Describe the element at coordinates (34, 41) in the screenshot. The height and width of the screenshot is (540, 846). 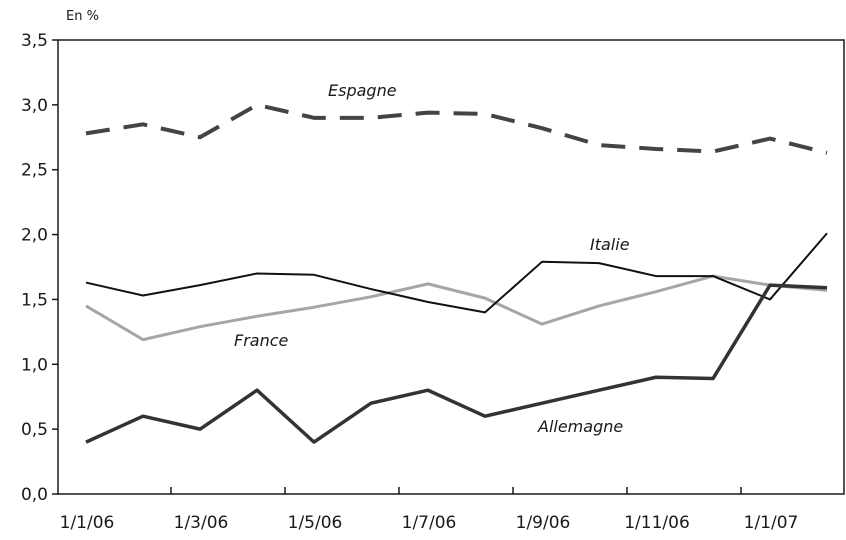
I see `y-tick-label: 3,5` at that location.